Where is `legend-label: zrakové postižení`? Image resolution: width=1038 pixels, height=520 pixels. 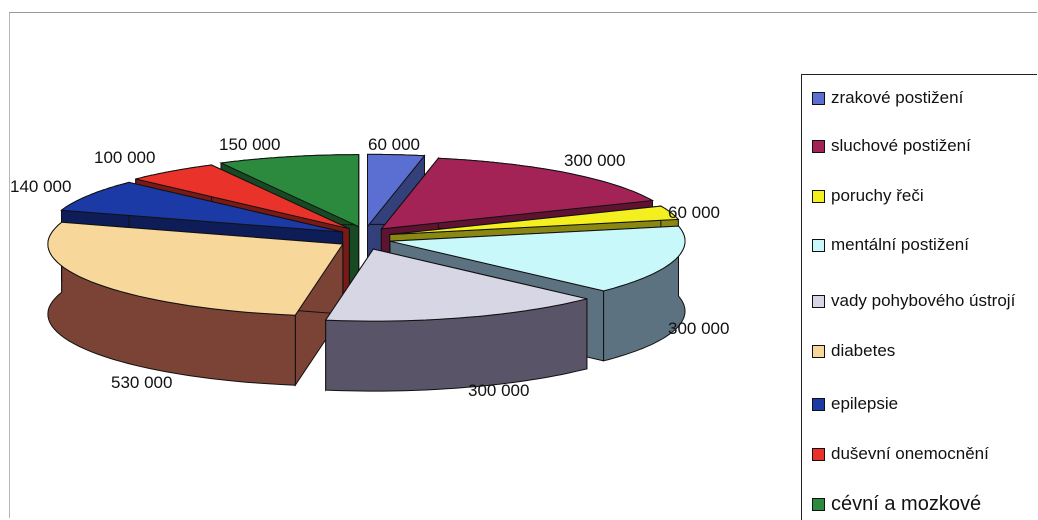
legend-label: zrakové postižení is located at coordinates (897, 97).